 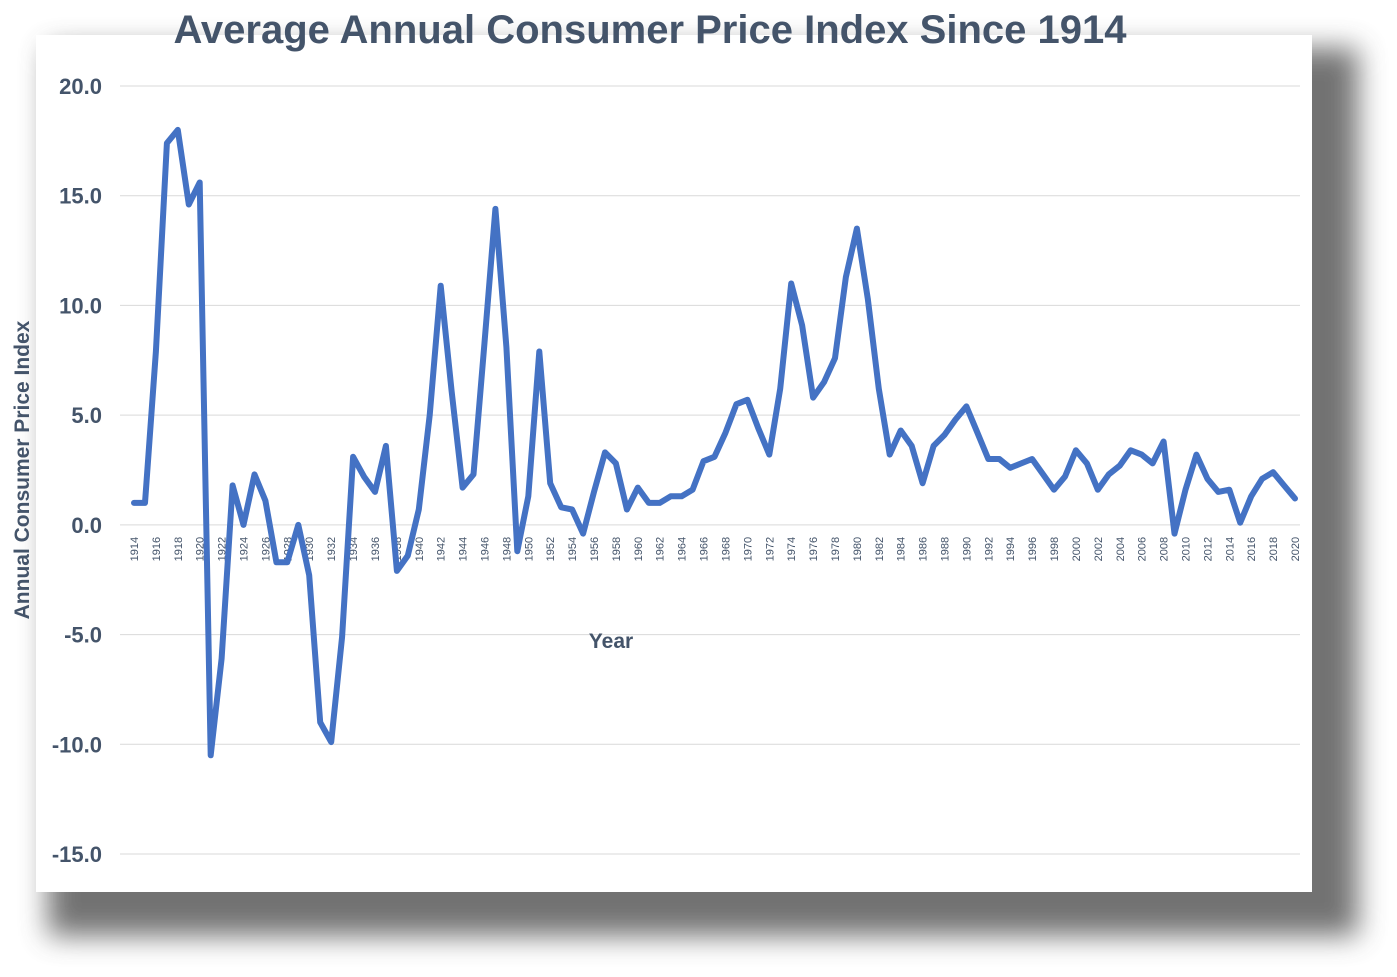 What do you see at coordinates (376, 549) in the screenshot?
I see `x-tick-label: 1936` at bounding box center [376, 549].